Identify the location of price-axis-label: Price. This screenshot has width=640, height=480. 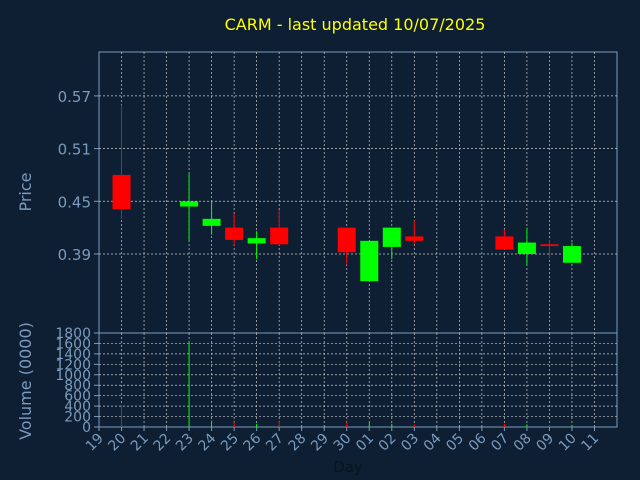
(25, 191).